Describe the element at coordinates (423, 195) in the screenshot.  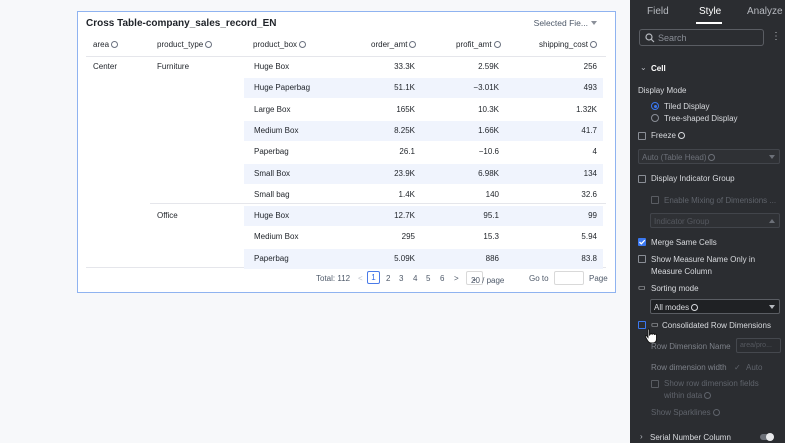
I see `table-row: Small bag 1.4K 140 32.6` at that location.